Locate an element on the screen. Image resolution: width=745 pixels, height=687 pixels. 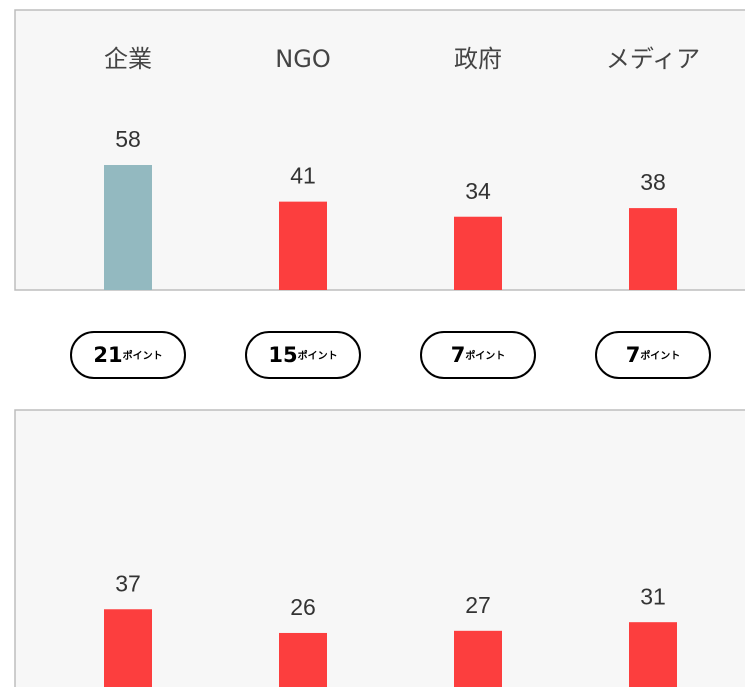
difference-label: 15ポイント is located at coordinates (302, 355).